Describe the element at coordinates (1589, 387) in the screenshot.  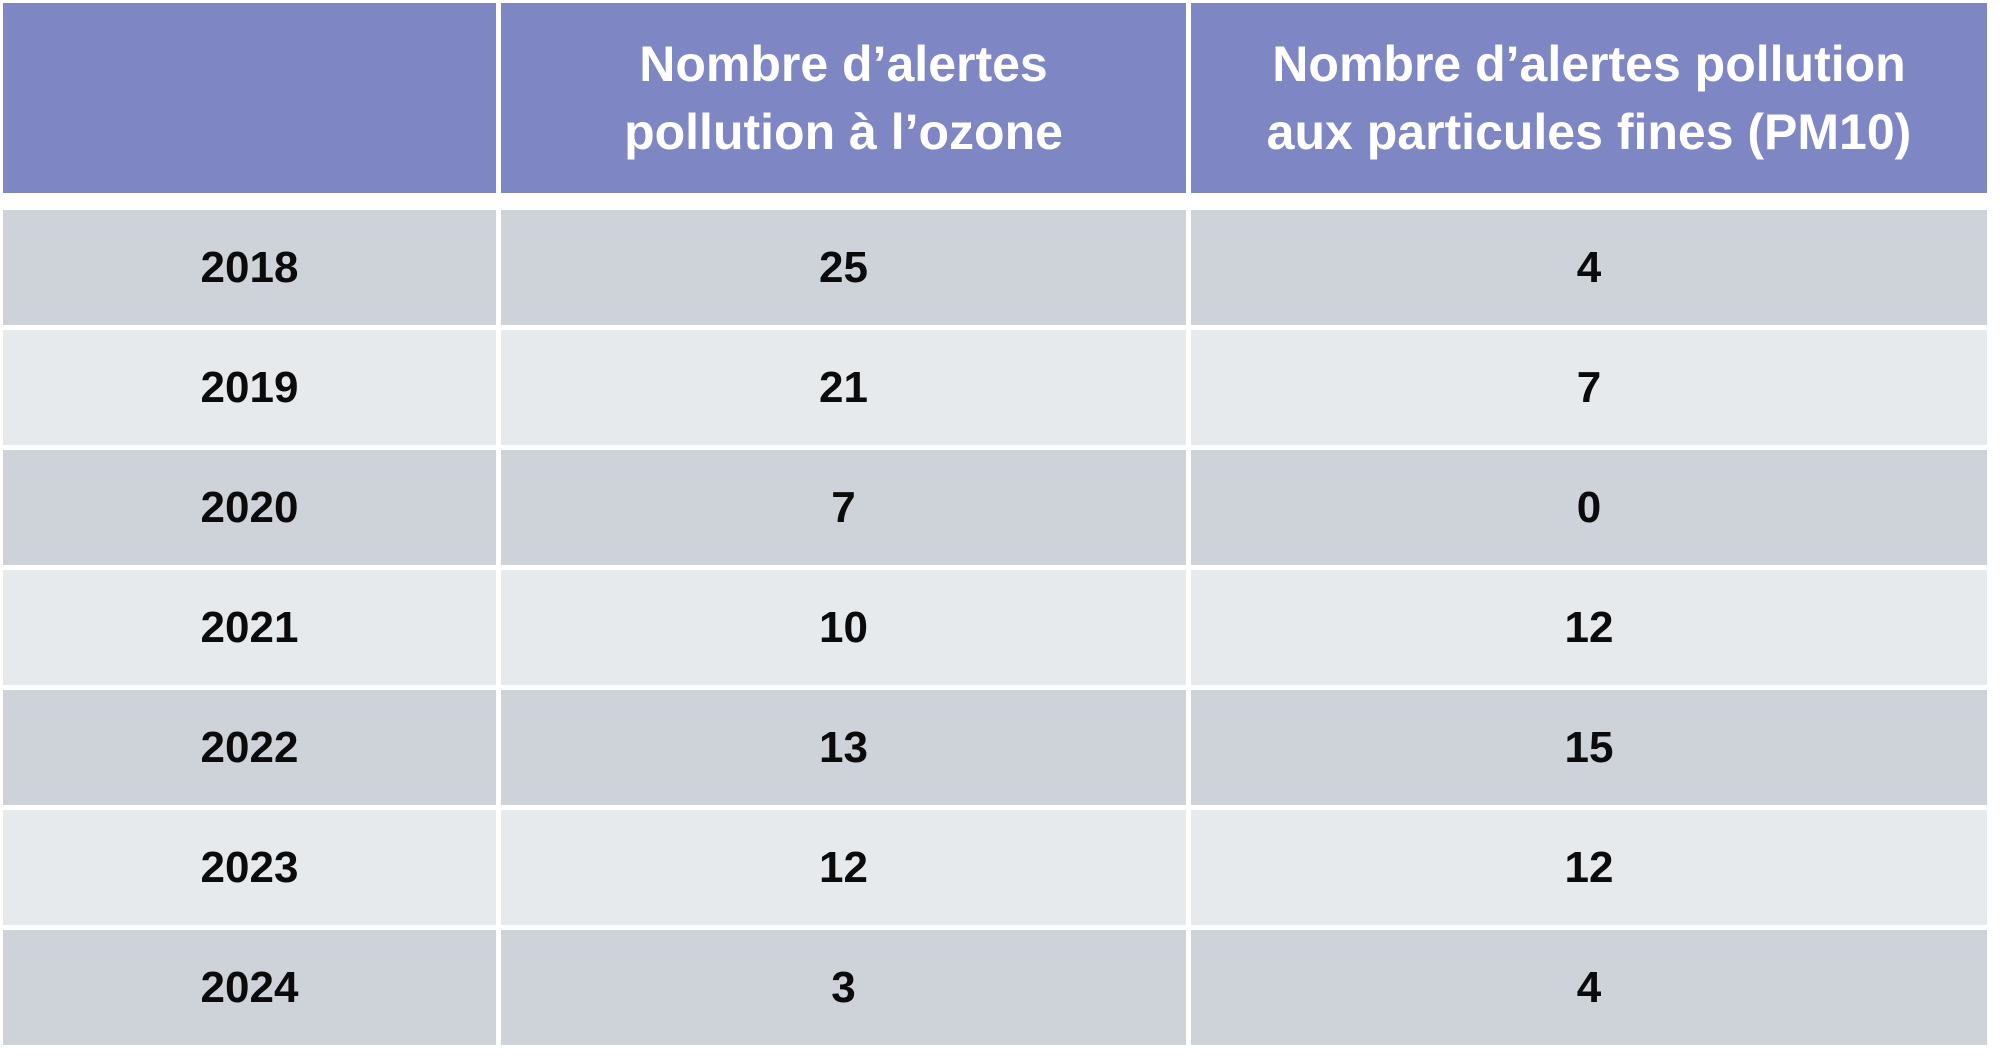
I see `pm10-value-cell: 7` at that location.